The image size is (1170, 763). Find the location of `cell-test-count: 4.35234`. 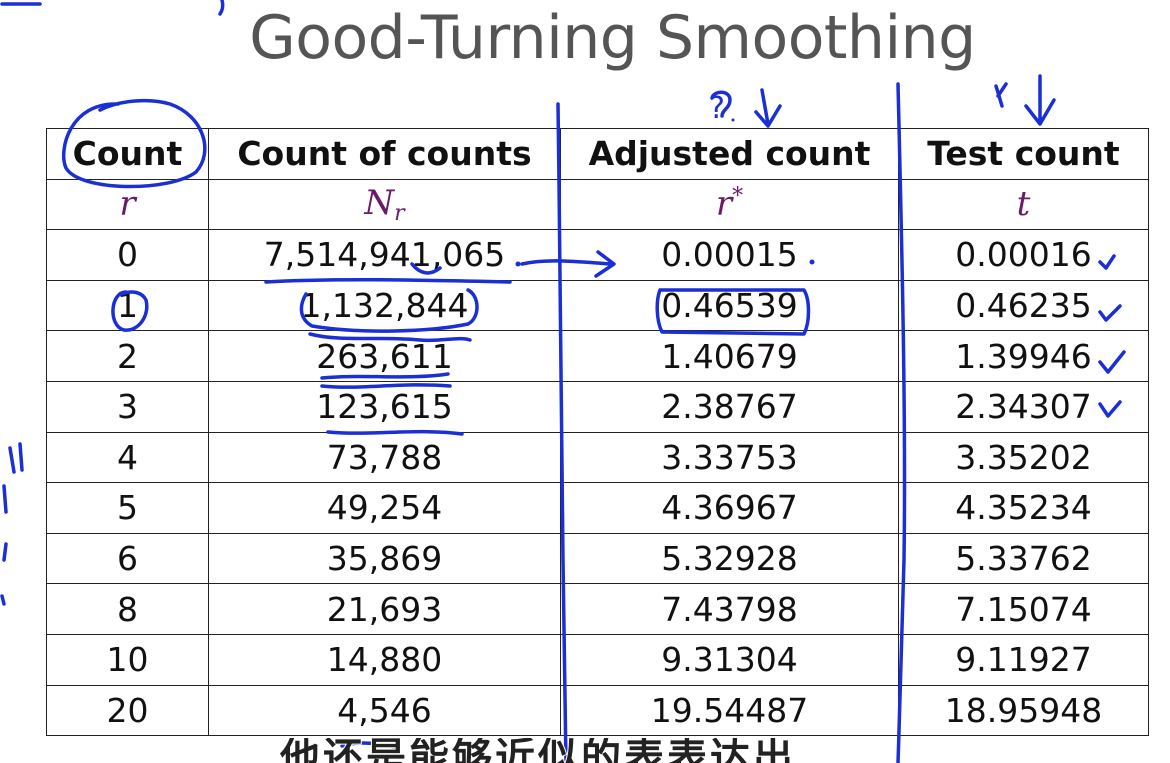

cell-test-count: 4.35234 is located at coordinates (1023, 508).